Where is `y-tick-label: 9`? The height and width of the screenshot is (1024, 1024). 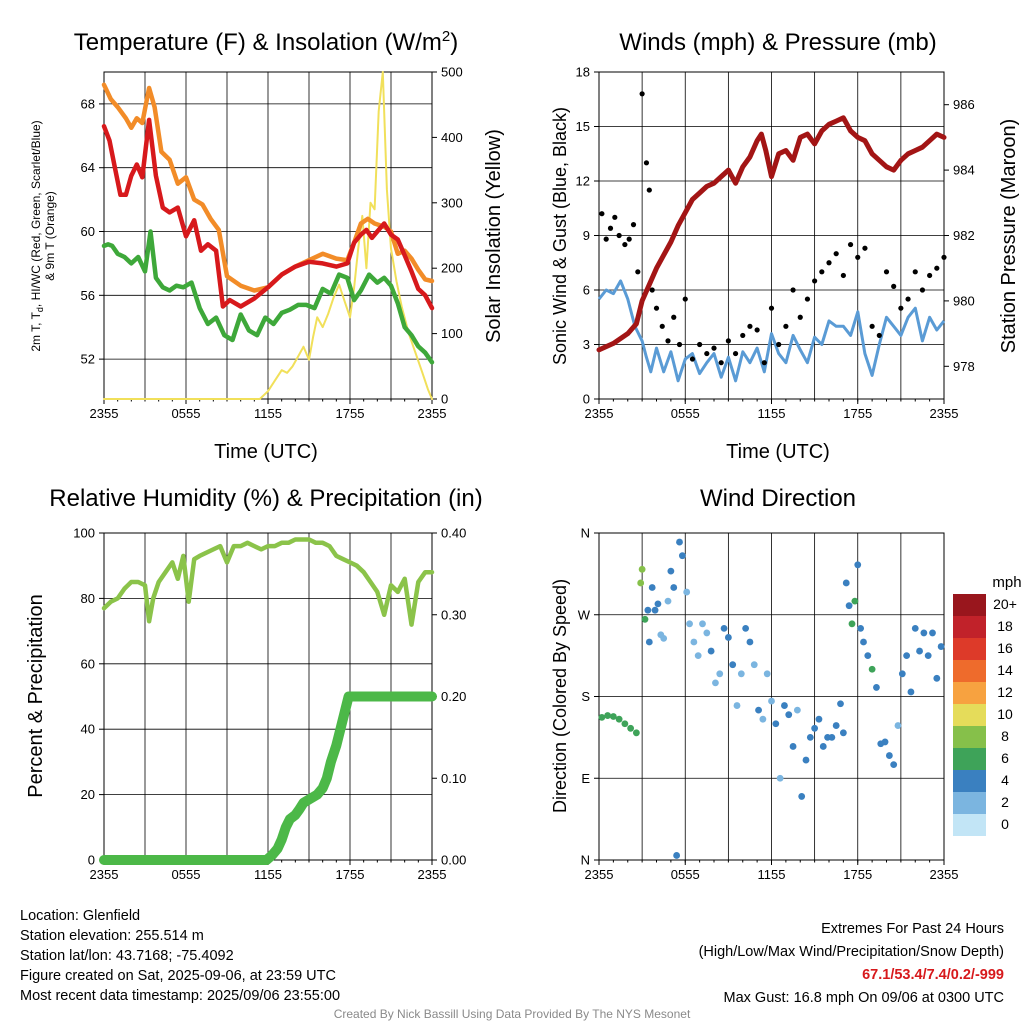
y-tick-label: 9 is located at coordinates (586, 235).